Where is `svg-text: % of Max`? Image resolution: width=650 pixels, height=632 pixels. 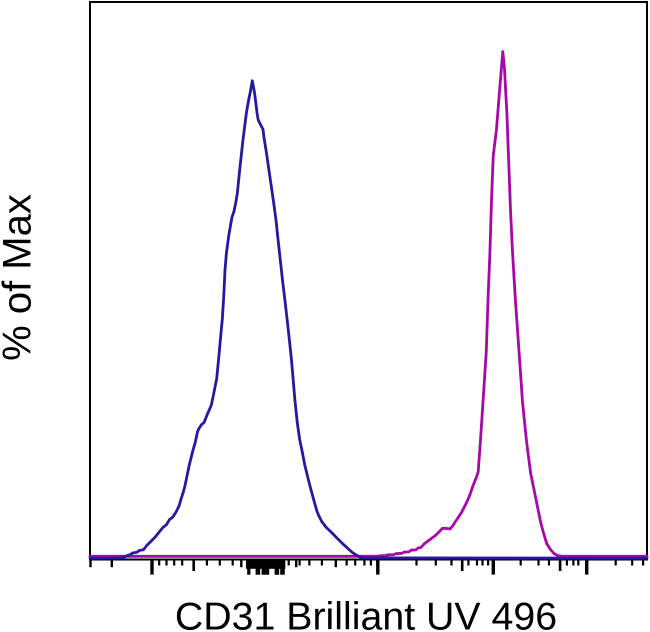
svg-text: % of Max is located at coordinates (20, 277).